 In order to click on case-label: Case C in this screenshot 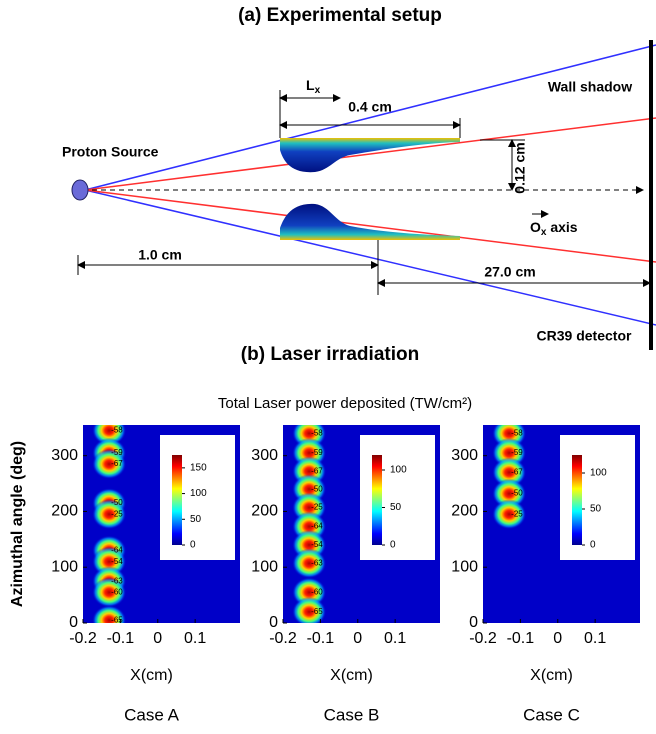, I will do `click(551, 714)`.